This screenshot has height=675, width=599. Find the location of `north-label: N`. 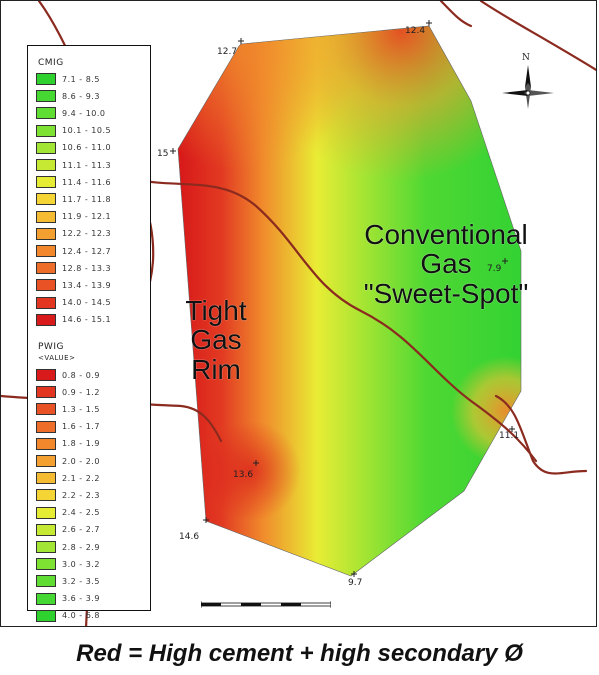

north-label: N is located at coordinates (526, 58).